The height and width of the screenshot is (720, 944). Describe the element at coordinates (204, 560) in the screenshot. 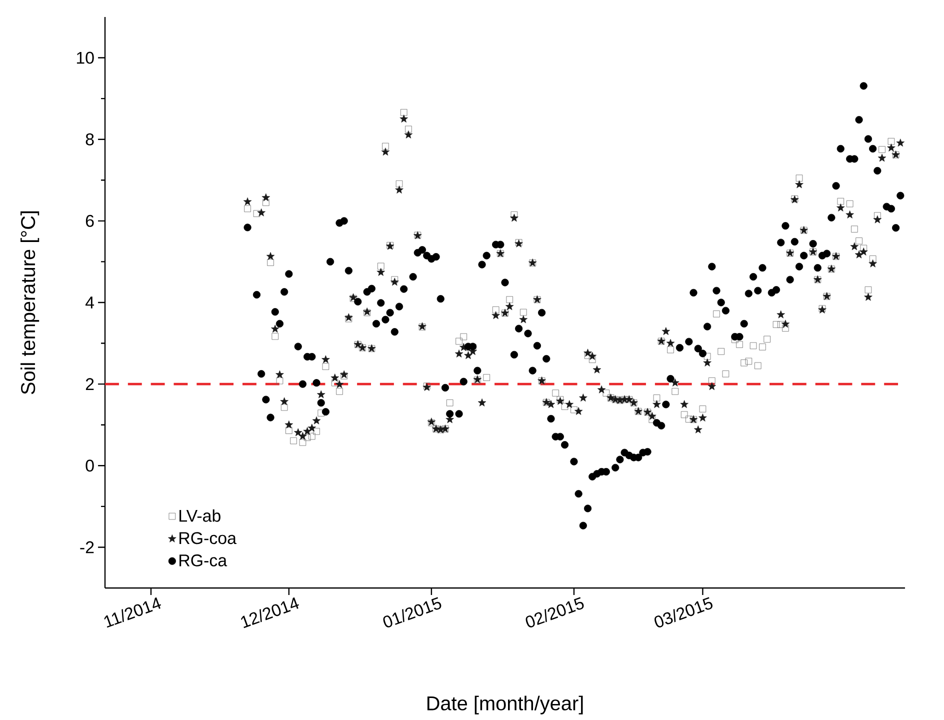

I see `legend-label: RG-ca` at that location.